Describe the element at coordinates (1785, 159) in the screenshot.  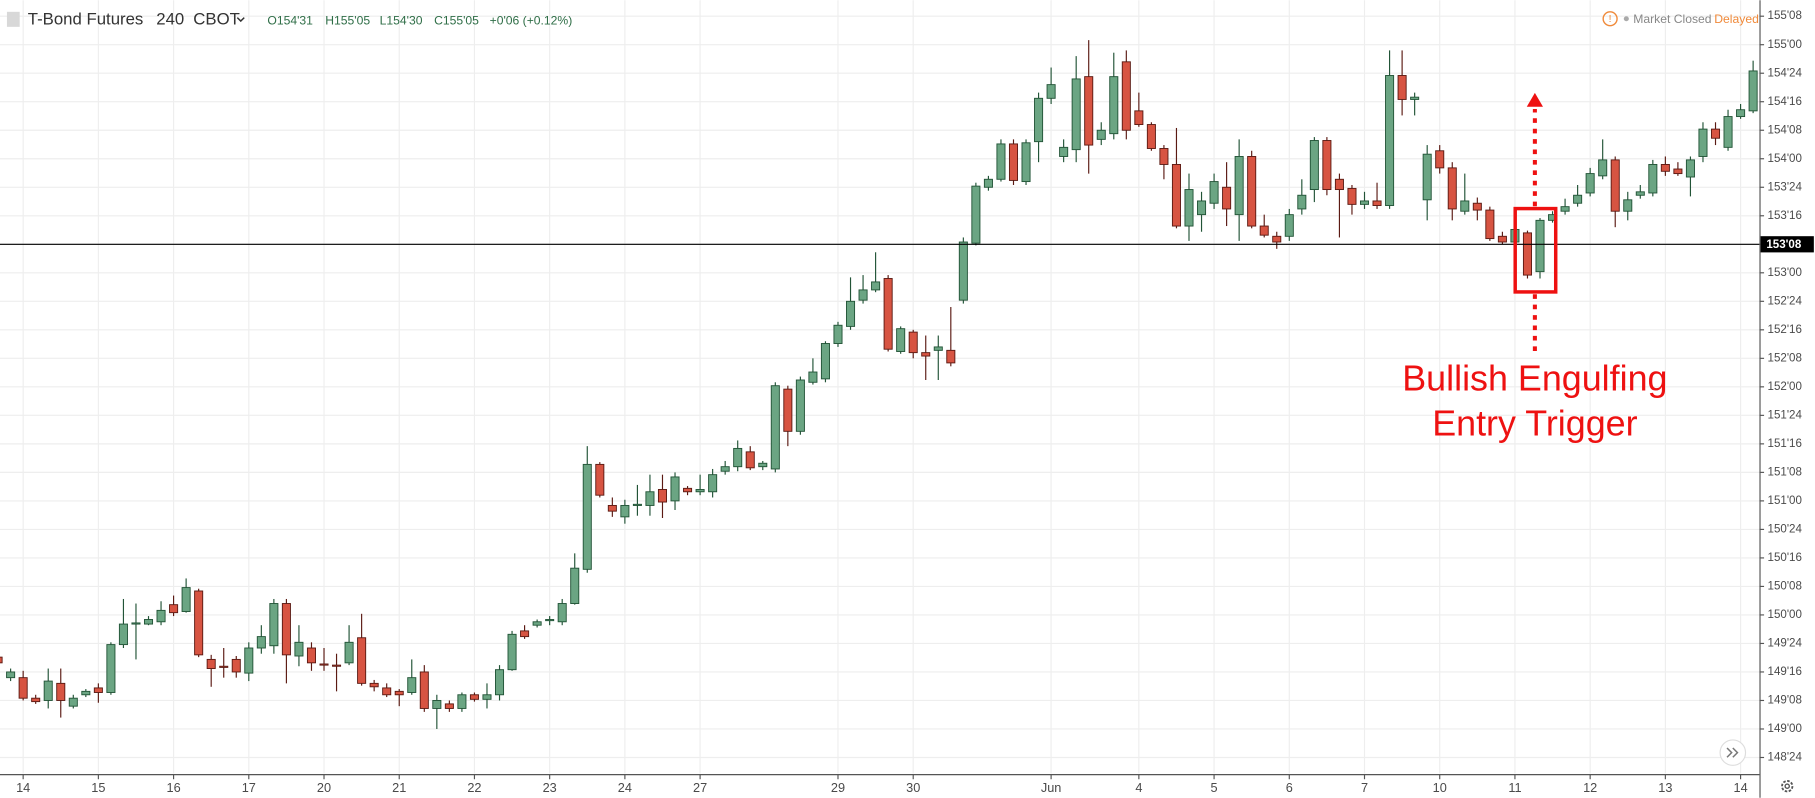
I see `y-tick-label: 154'00` at that location.